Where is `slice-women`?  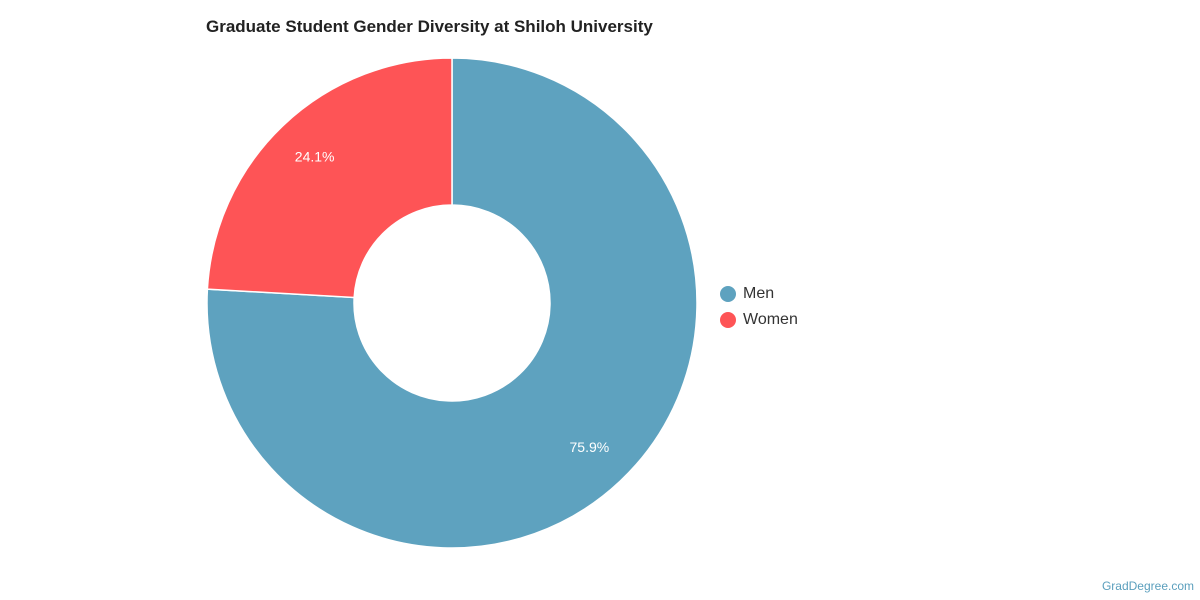 slice-women is located at coordinates (329, 178).